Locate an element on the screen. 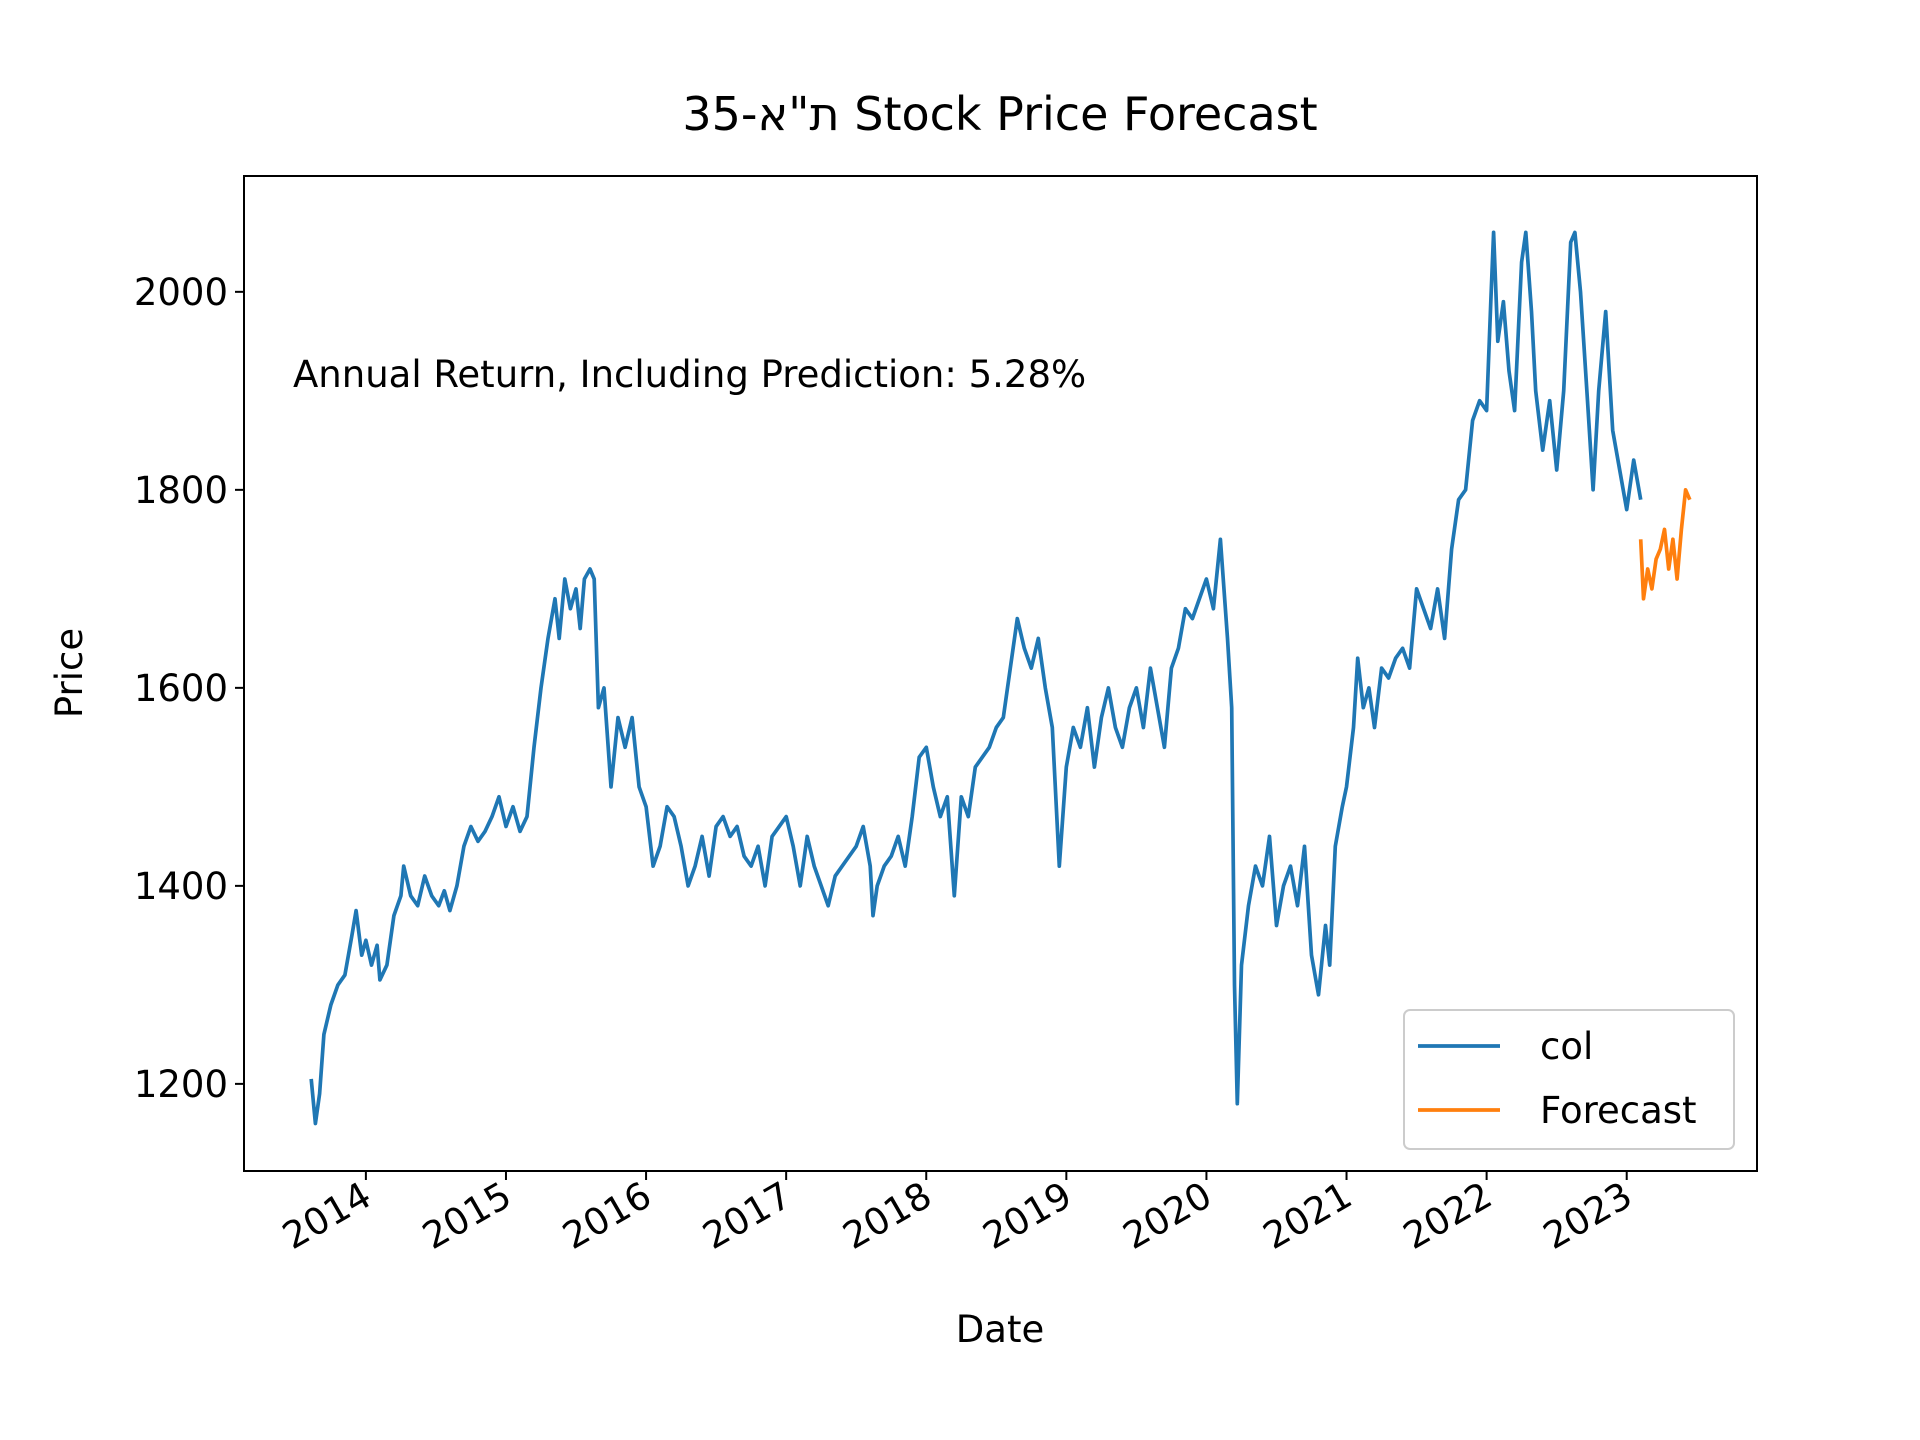 Image resolution: width=1920 pixels, height=1440 pixels. legend: col Forecast is located at coordinates (1569, 1079).